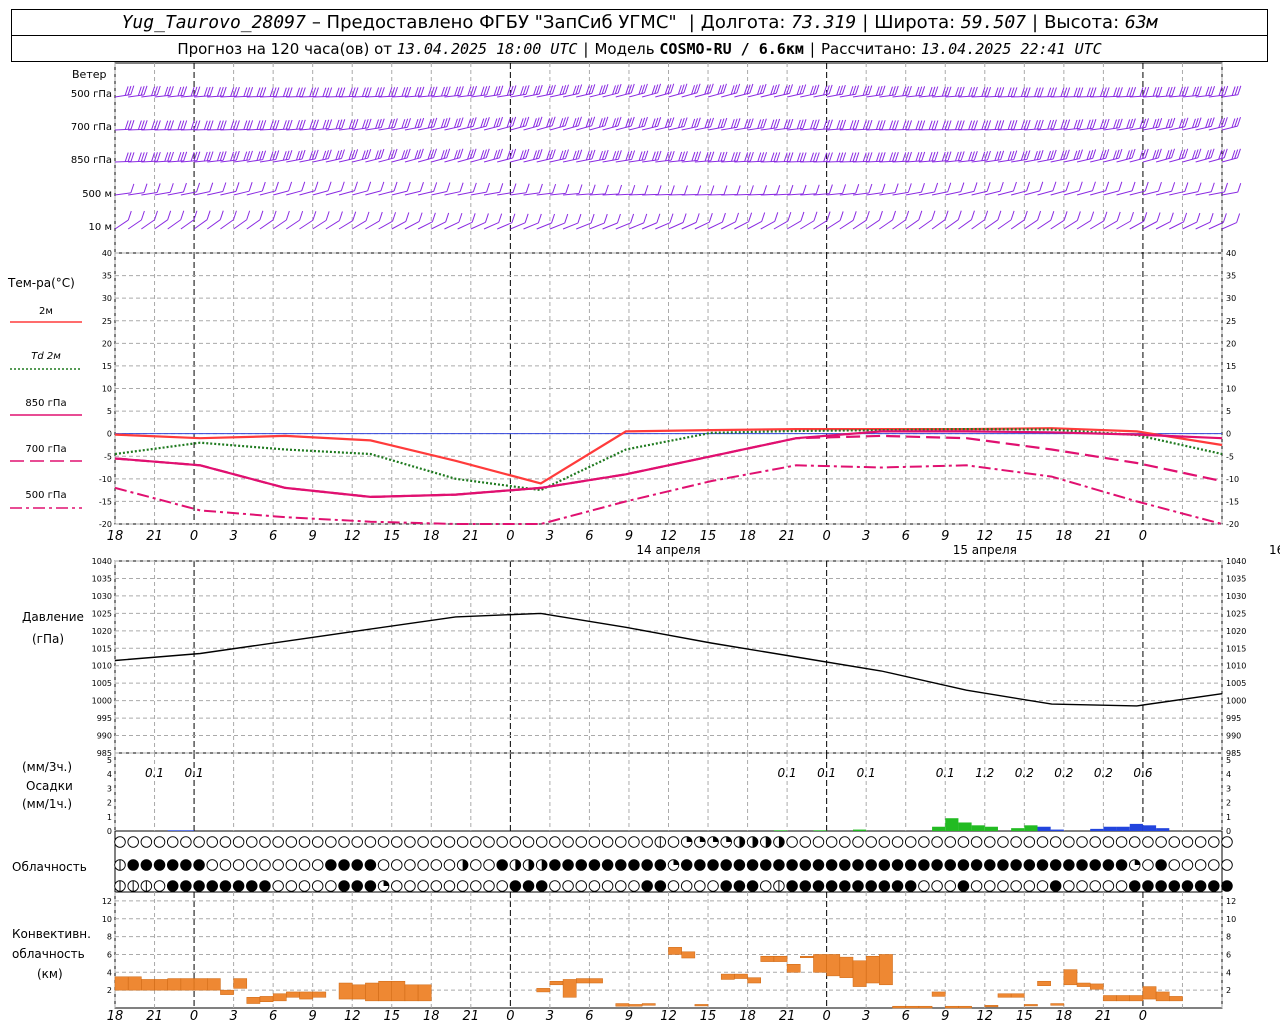  I want to click on conv-axis-hour-label: 12, so click(985, 1016).